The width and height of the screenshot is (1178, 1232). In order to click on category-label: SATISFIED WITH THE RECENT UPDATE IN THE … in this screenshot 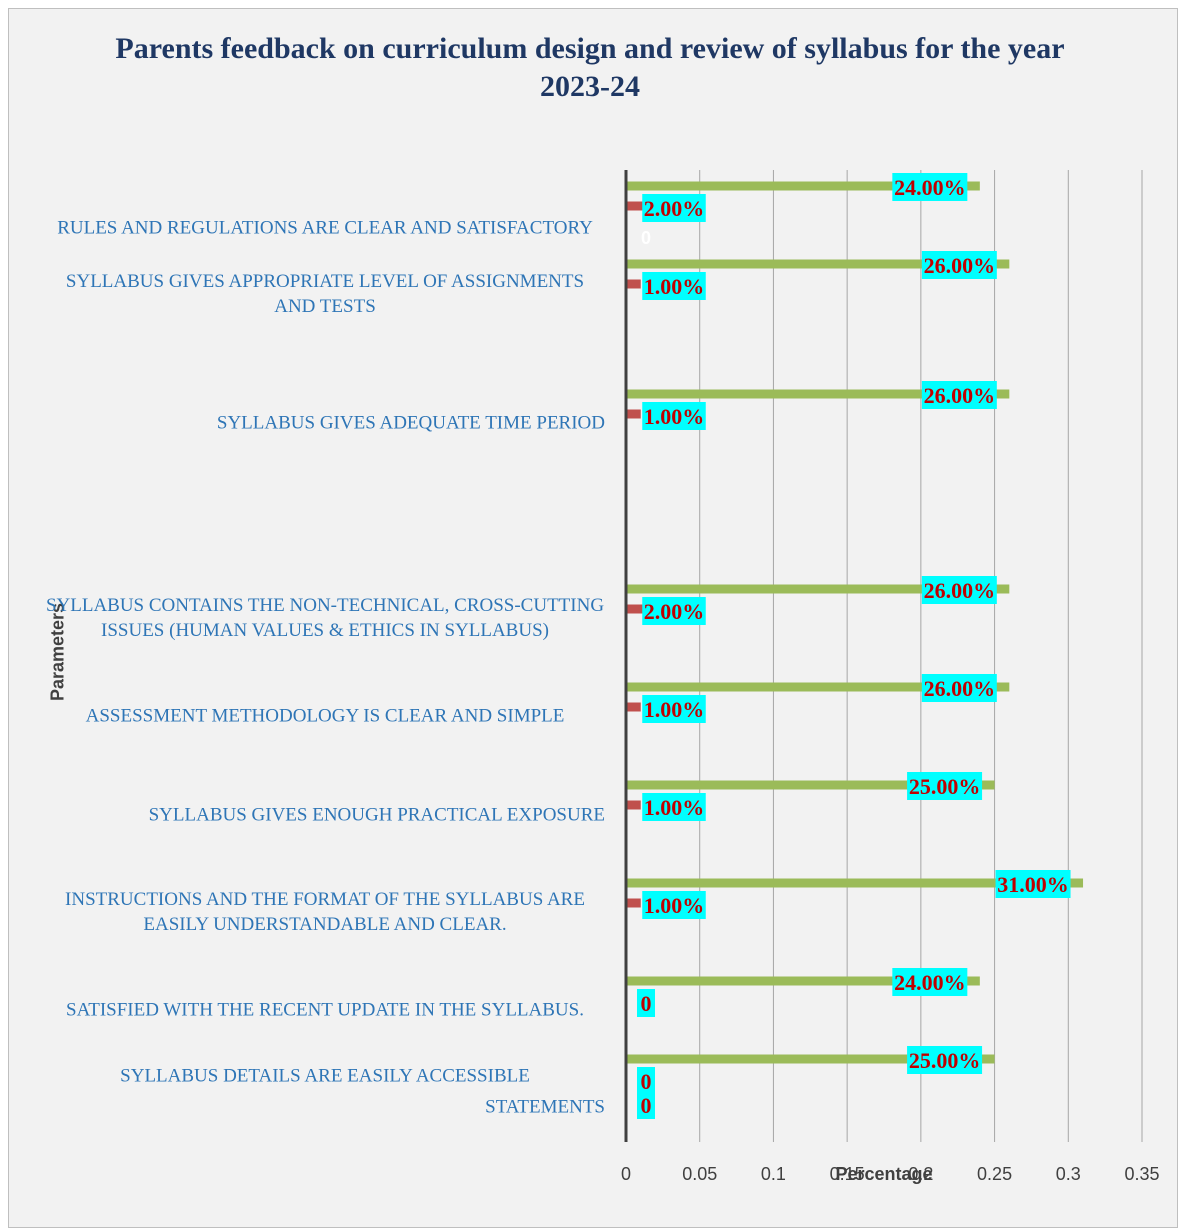, I will do `click(325, 1010)`.